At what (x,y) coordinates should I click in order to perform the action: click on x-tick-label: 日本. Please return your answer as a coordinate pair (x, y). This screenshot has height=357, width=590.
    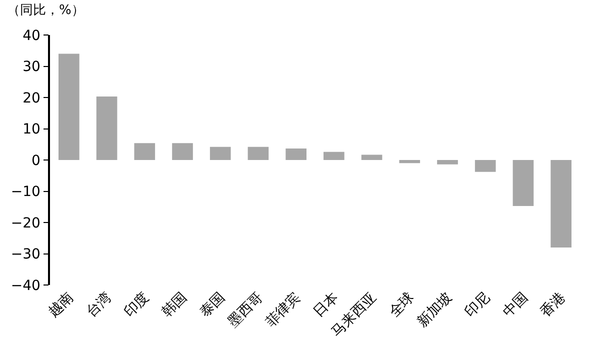
    Looking at the image, I should click on (326, 305).